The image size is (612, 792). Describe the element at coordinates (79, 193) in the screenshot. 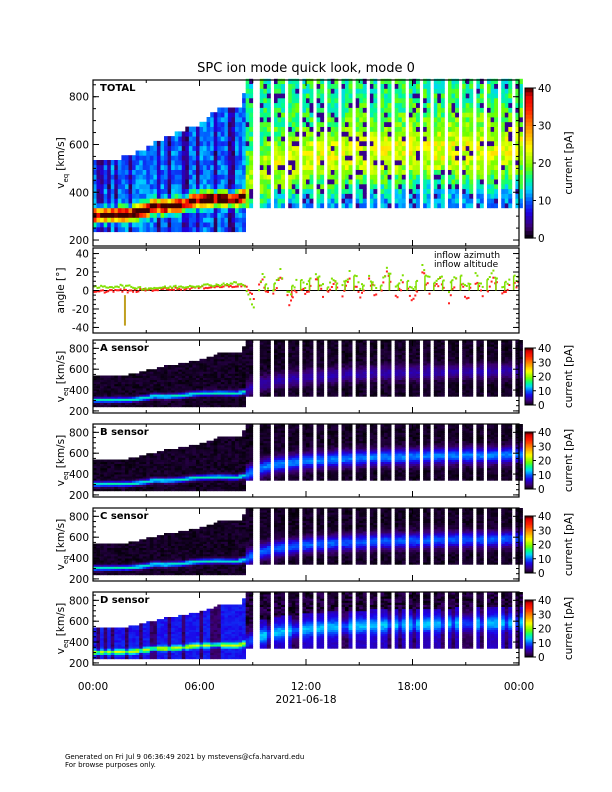

I see `y-tick-label: 400` at that location.